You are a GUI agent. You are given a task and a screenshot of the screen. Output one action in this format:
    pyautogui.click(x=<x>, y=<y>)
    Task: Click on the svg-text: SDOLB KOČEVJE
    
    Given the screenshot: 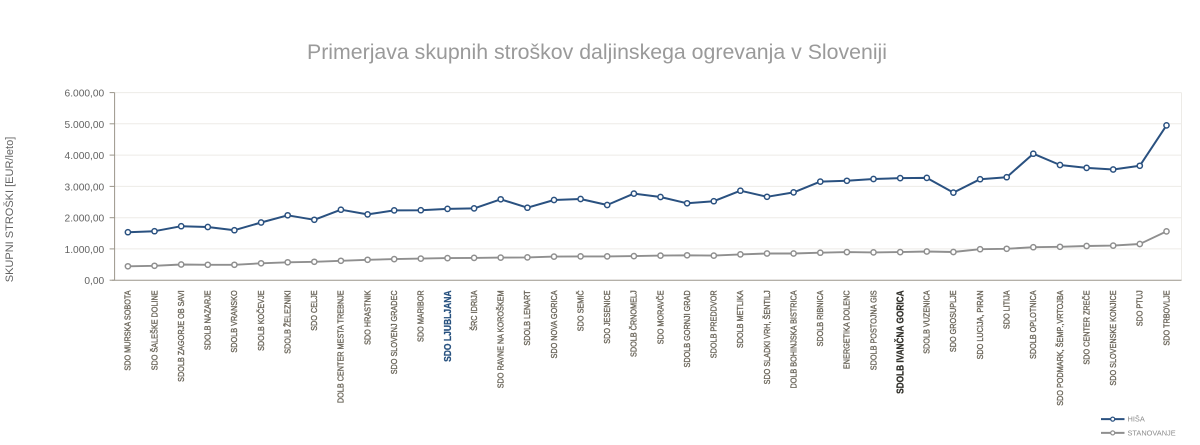 What is the action you would take?
    pyautogui.click(x=261, y=320)
    